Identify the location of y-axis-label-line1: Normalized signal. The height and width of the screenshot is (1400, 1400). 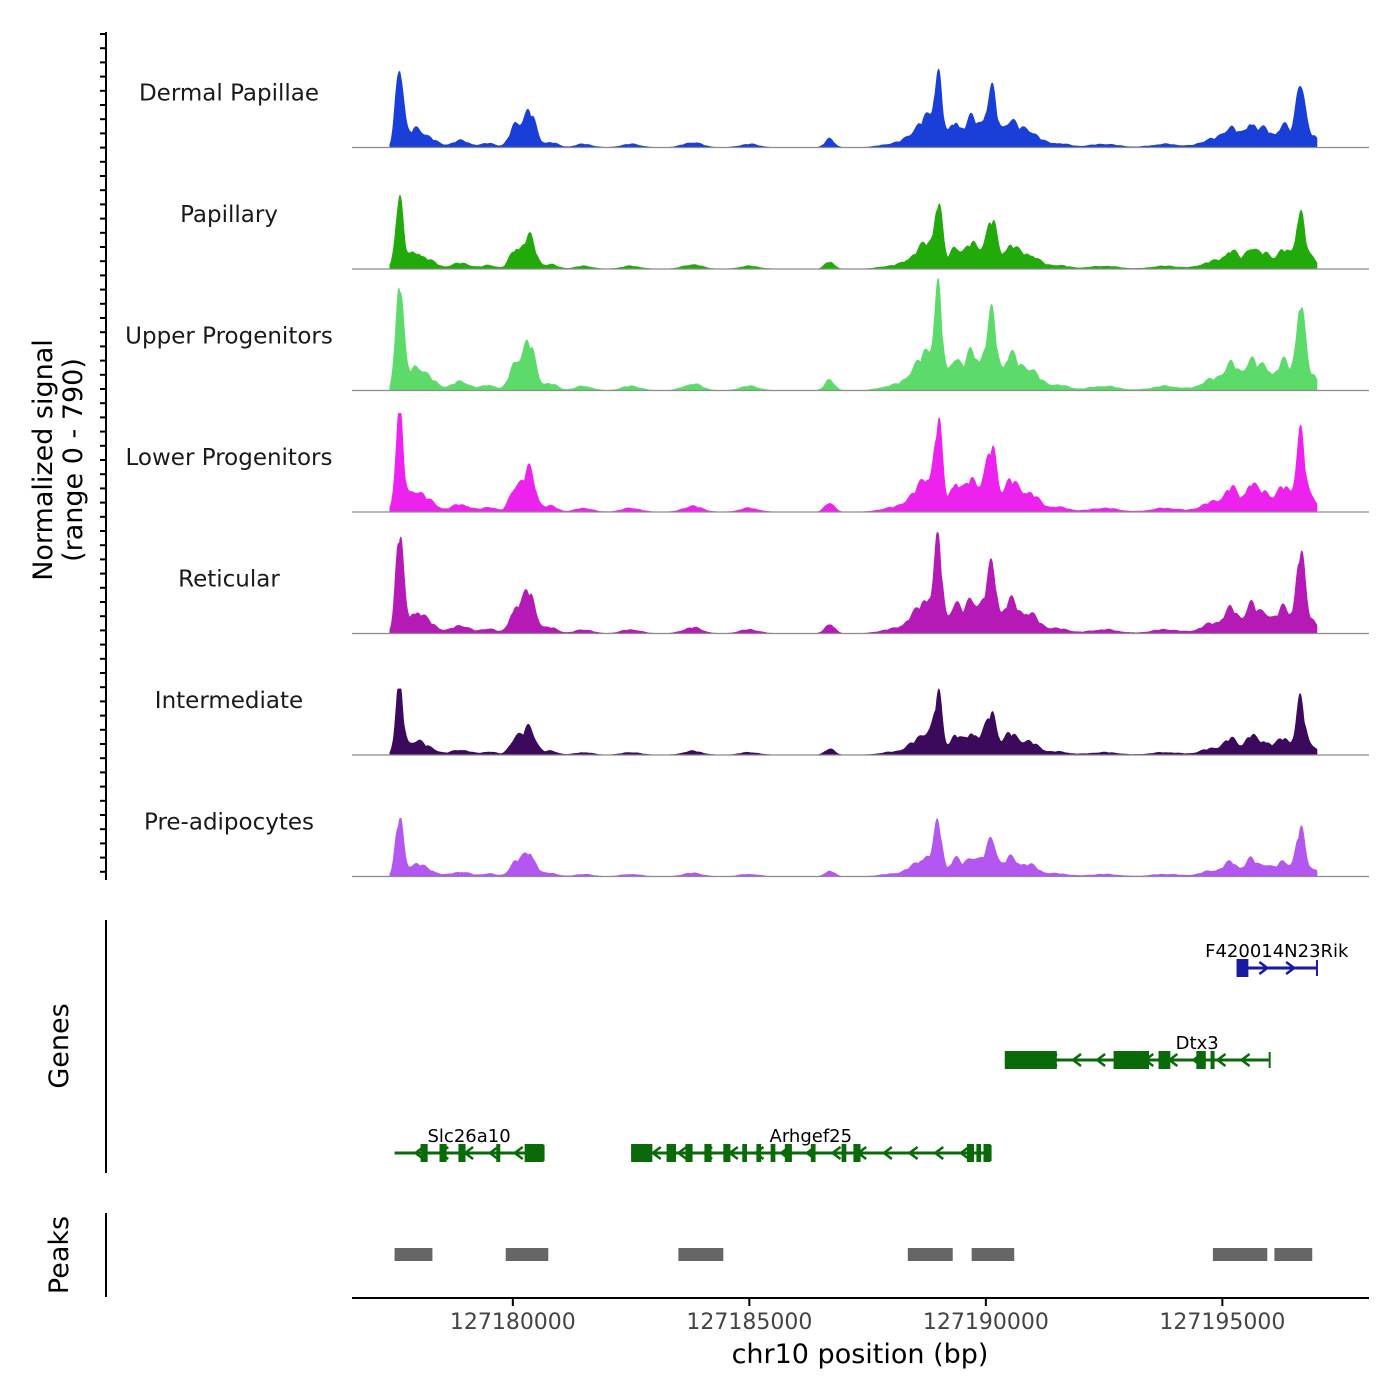
(43, 460).